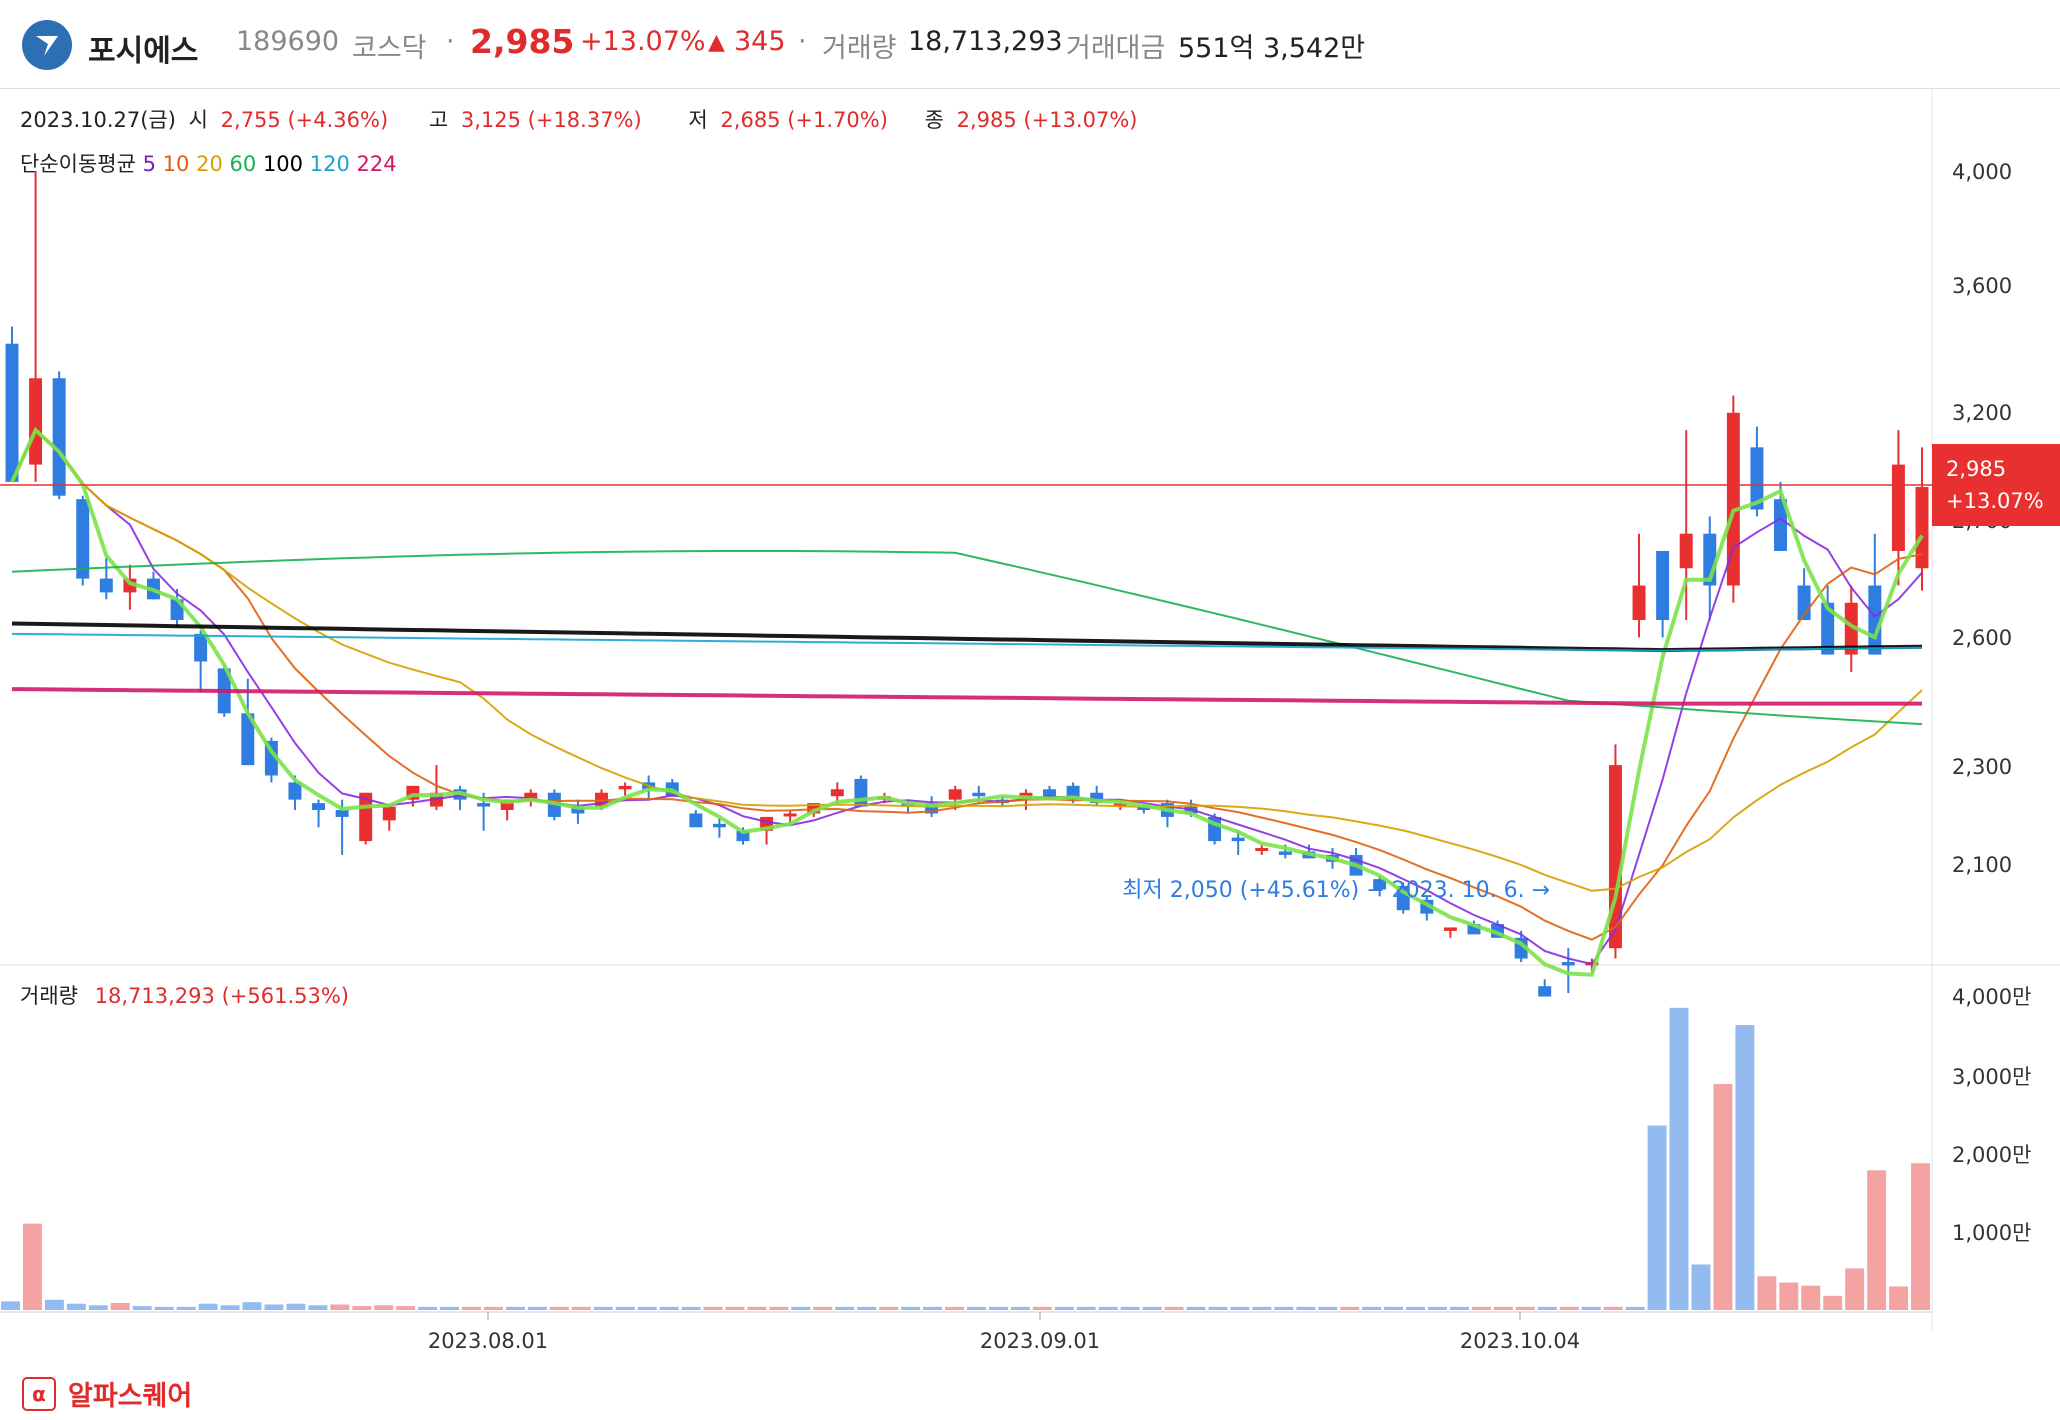  What do you see at coordinates (1982, 767) in the screenshot?
I see `price-tick-label: 2,300` at bounding box center [1982, 767].